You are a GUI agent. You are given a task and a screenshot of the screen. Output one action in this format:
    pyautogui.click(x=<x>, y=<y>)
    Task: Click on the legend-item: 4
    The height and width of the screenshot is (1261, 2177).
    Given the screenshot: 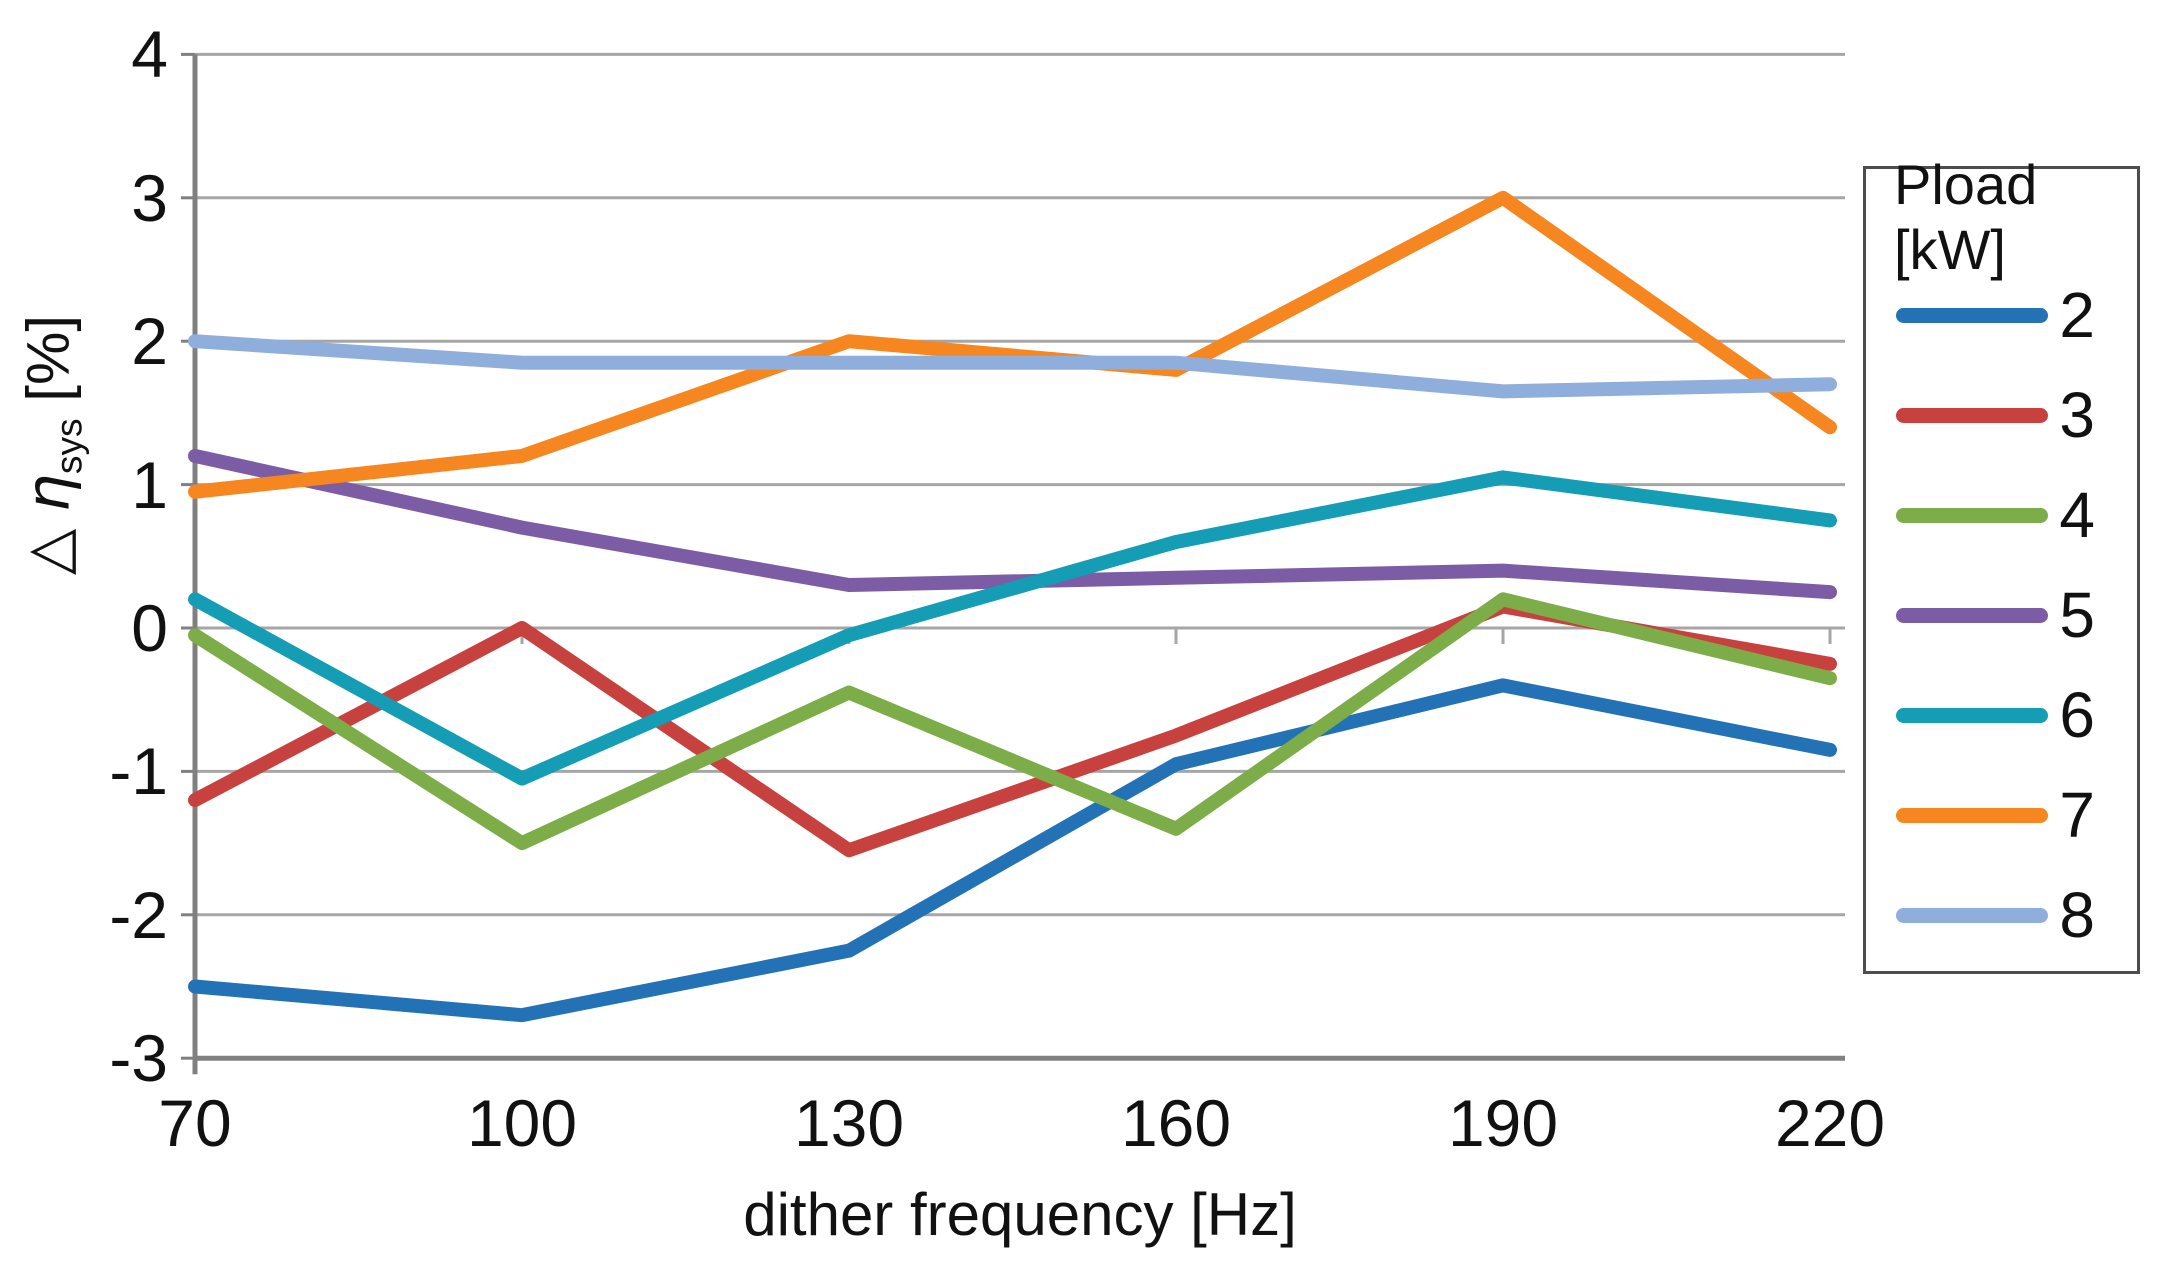 What is the action you would take?
    pyautogui.click(x=2001, y=515)
    